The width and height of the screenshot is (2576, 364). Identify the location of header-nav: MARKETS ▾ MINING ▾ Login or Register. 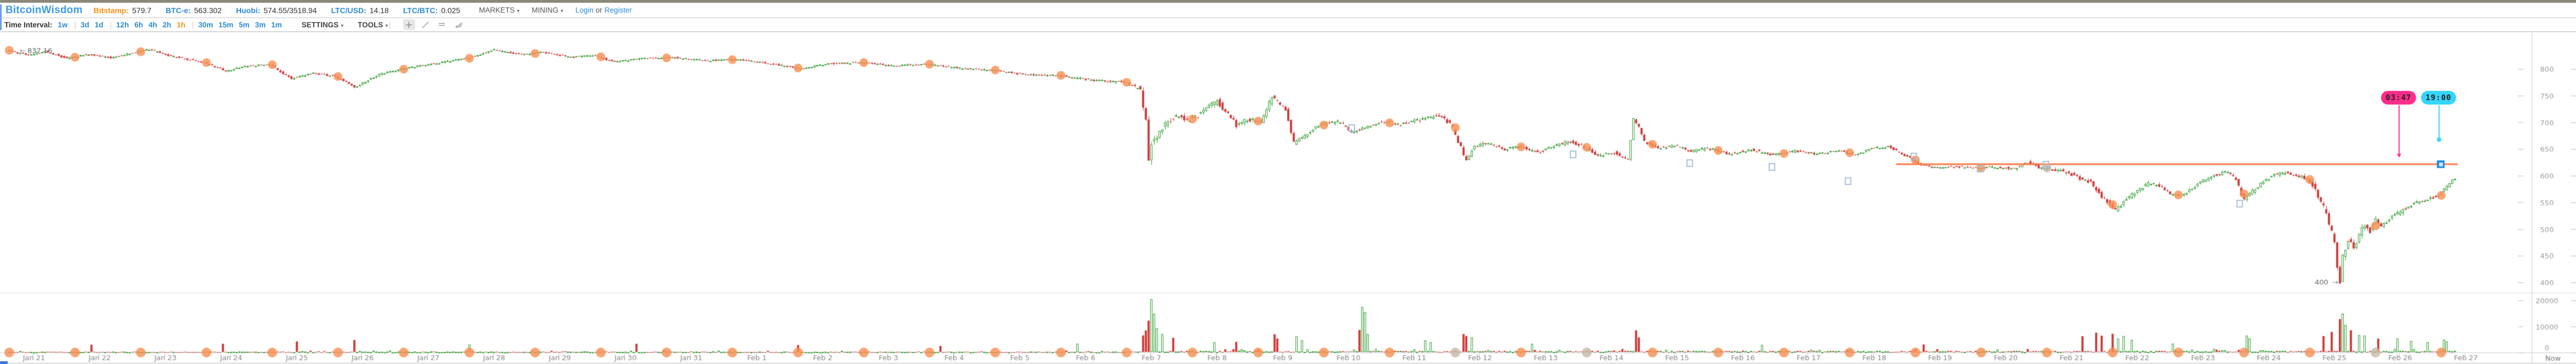
(555, 10).